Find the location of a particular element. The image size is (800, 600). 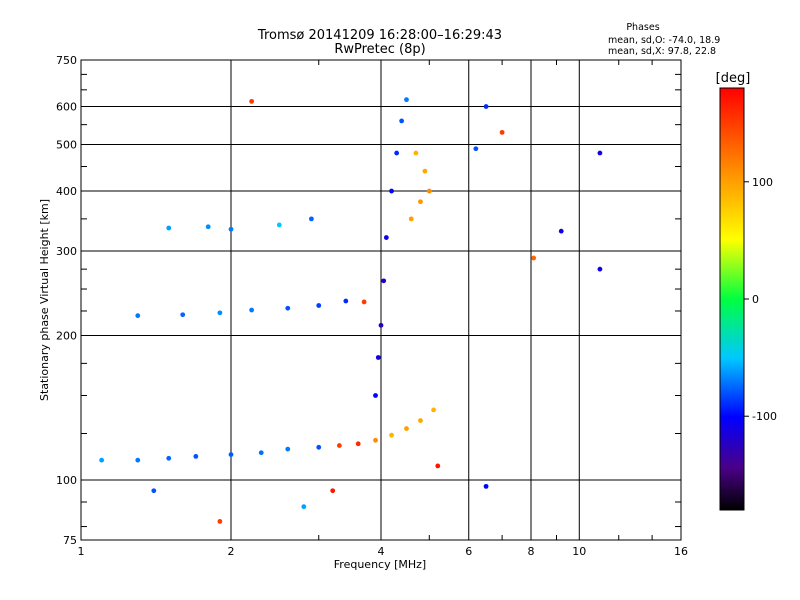

stats-x-line: mean, sd,X: 97.8, 22.8 is located at coordinates (662, 51).